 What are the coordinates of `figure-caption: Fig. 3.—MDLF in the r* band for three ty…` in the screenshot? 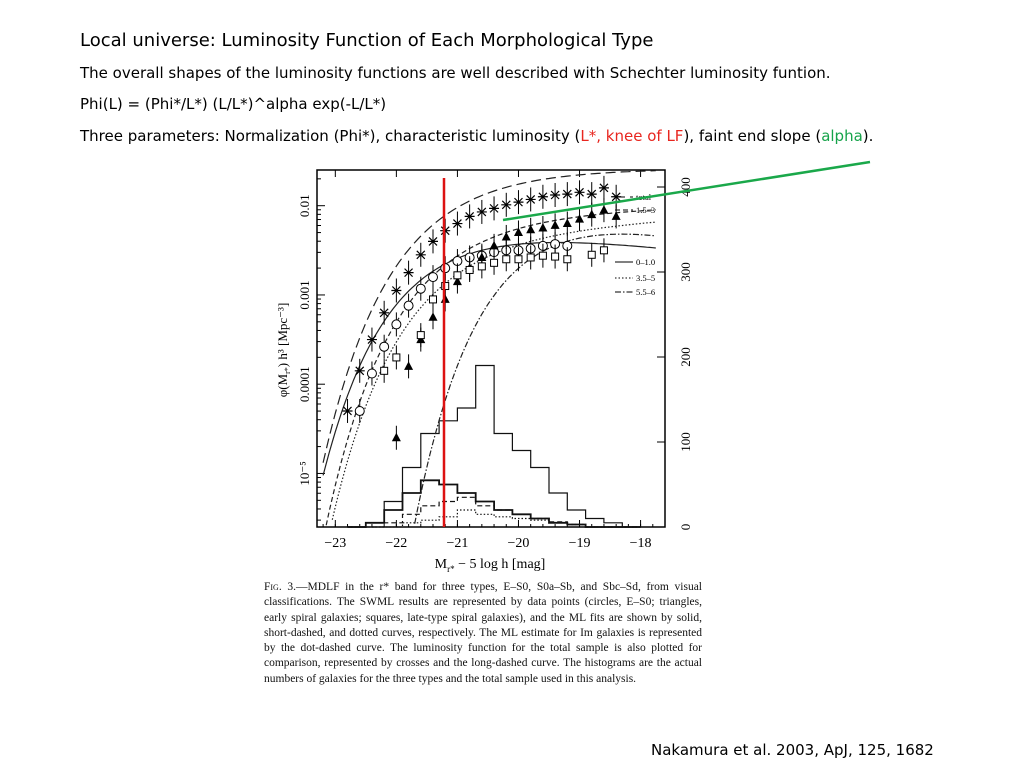 It's located at (483, 633).